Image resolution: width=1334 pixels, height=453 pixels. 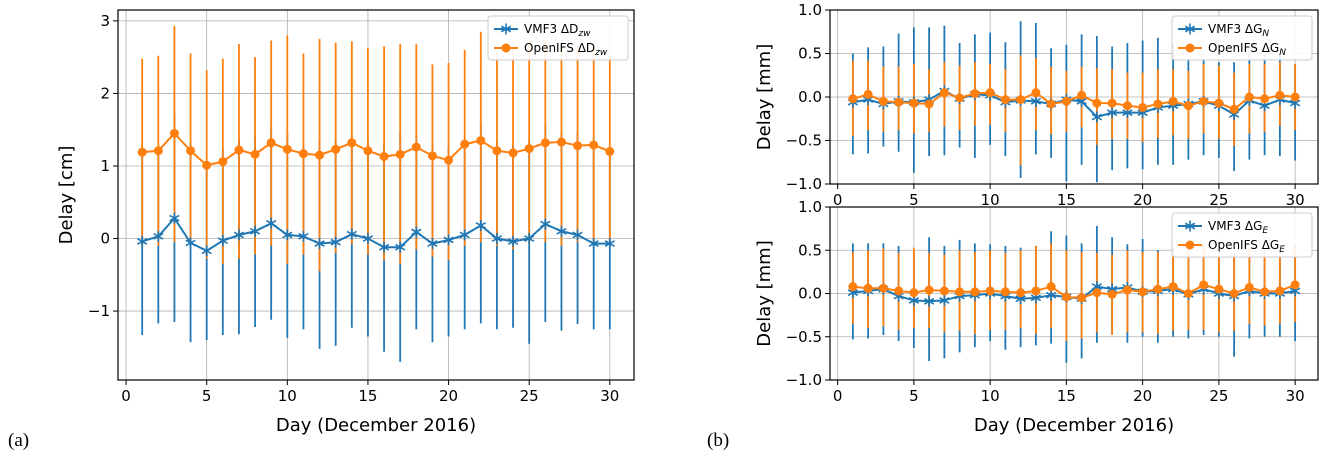 What do you see at coordinates (804, 380) in the screenshot?
I see `y-tick-label: −1.0` at bounding box center [804, 380].